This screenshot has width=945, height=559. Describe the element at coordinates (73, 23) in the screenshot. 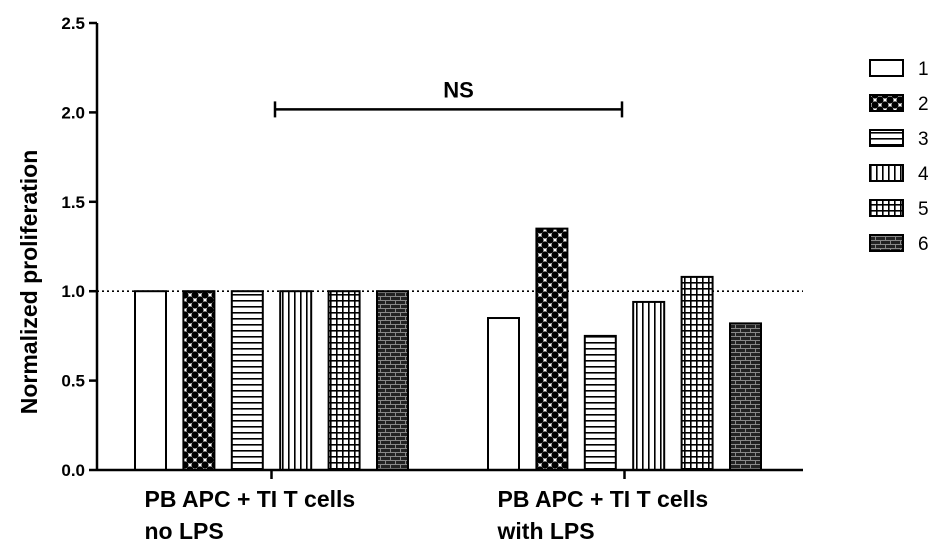

I see `y-tick-label: 2.5` at that location.